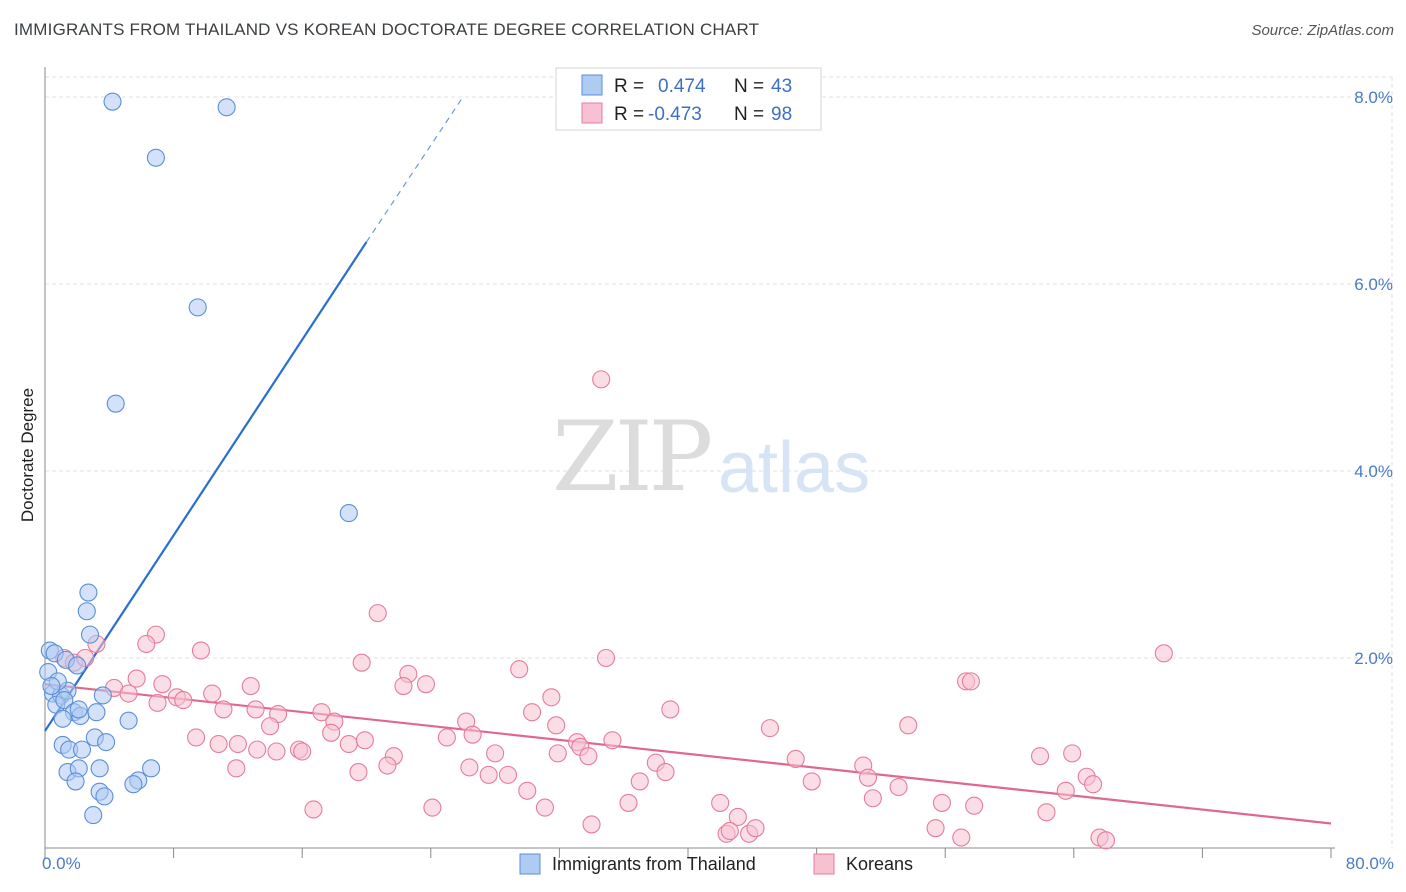 This screenshot has width=1406, height=892. I want to click on y-axis-label: Doctorate Degree, so click(27, 455).